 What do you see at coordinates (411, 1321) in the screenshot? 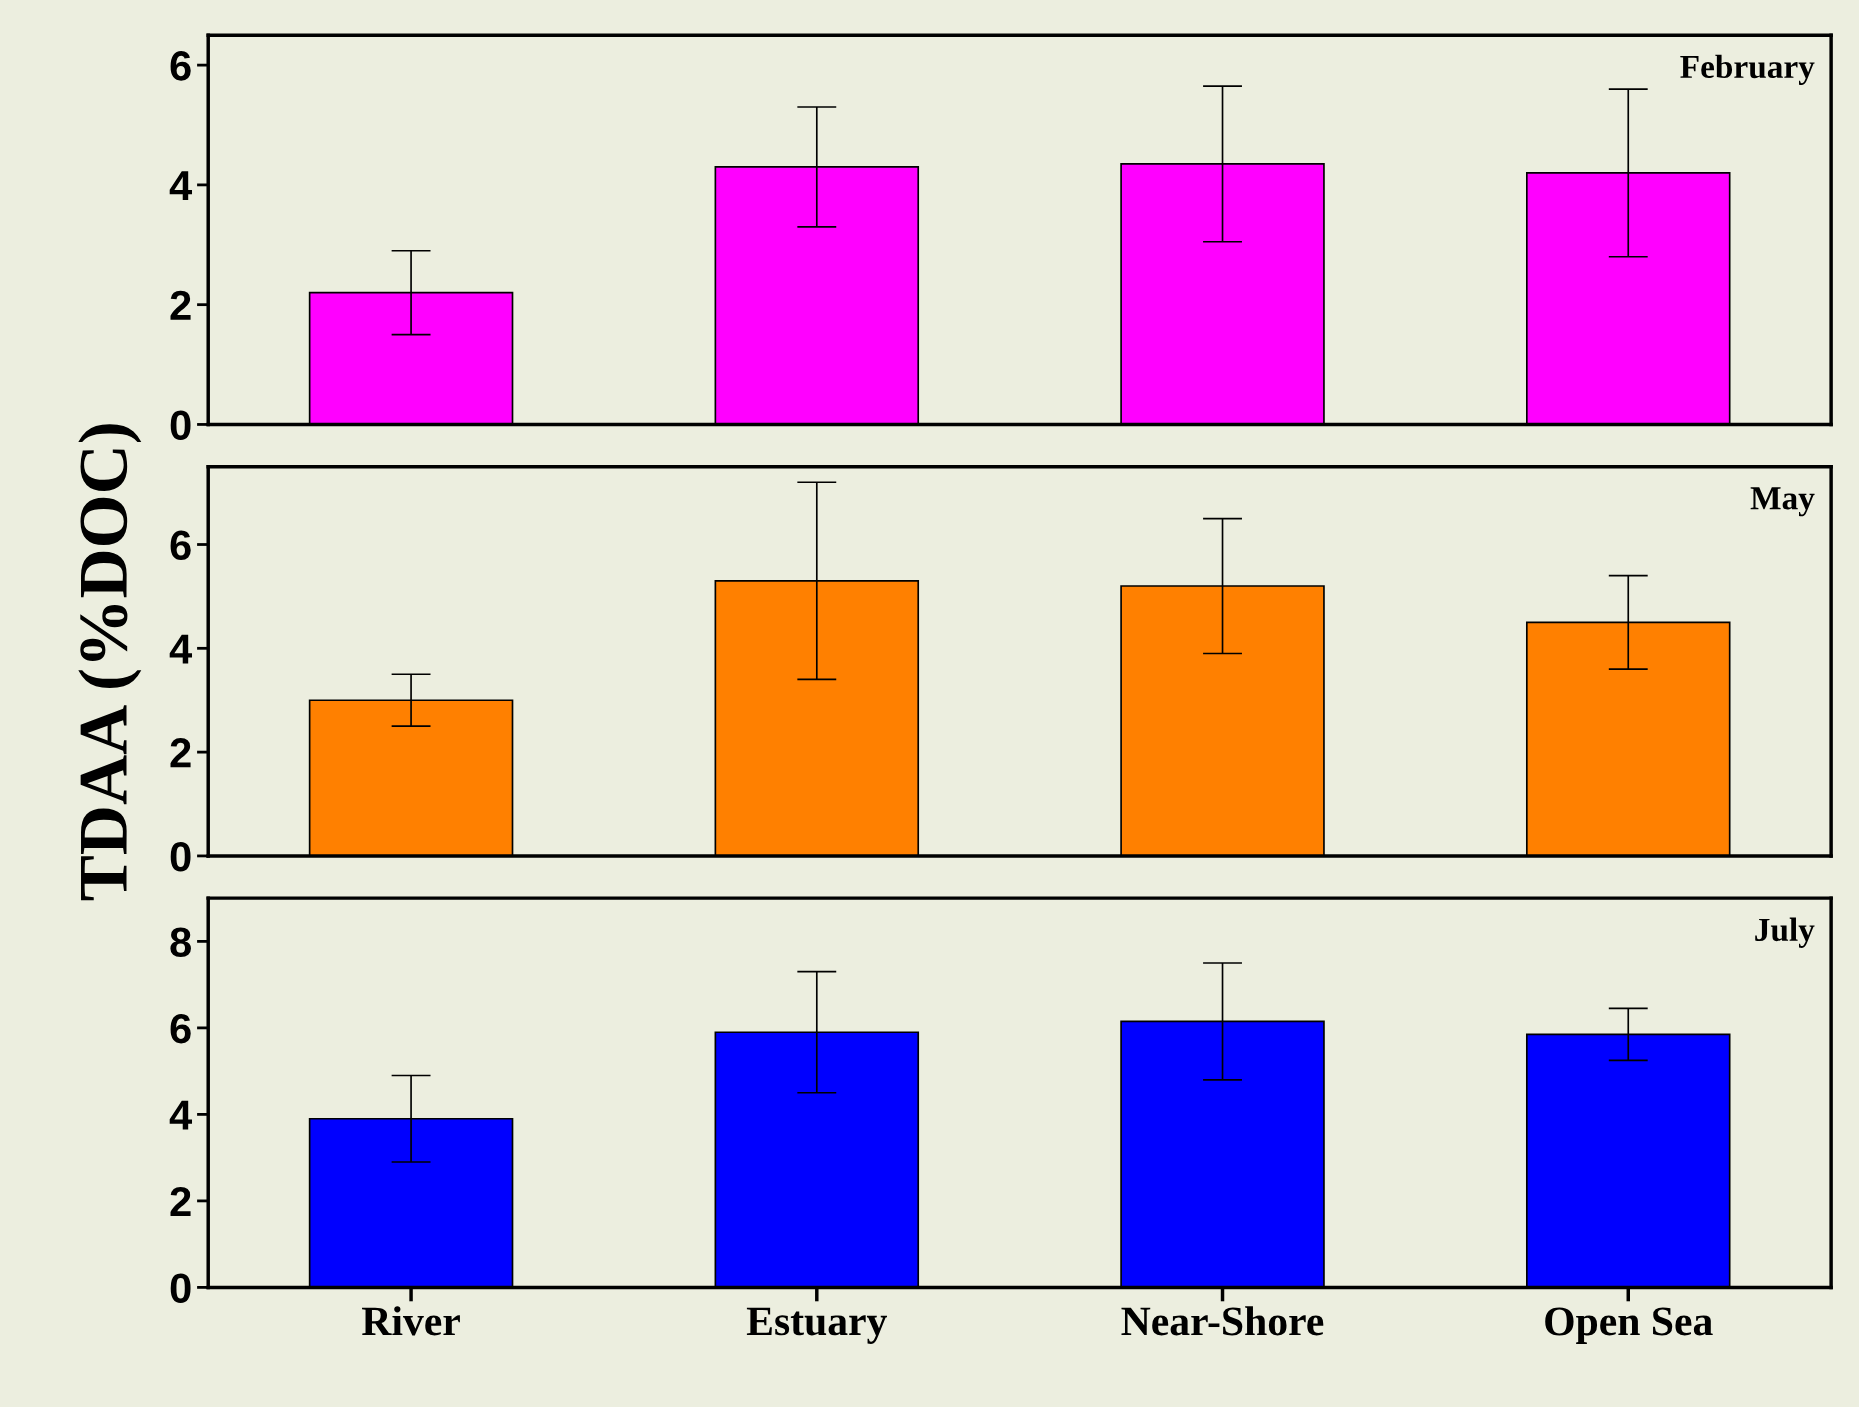
I see `x-tick-label: River` at bounding box center [411, 1321].